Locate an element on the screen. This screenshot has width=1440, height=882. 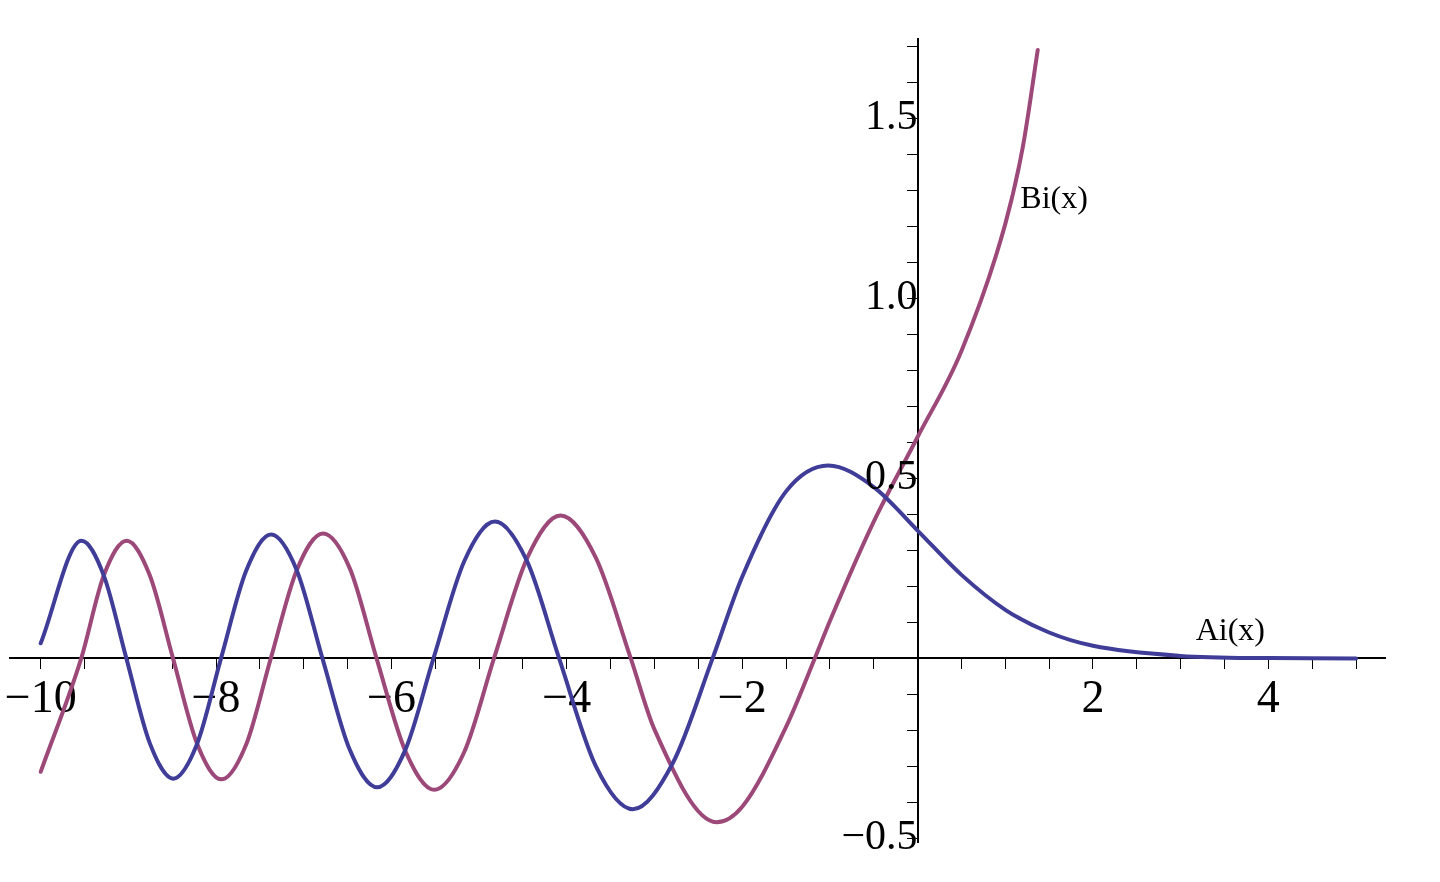
y-tick-label: −0.5 is located at coordinates (879, 835).